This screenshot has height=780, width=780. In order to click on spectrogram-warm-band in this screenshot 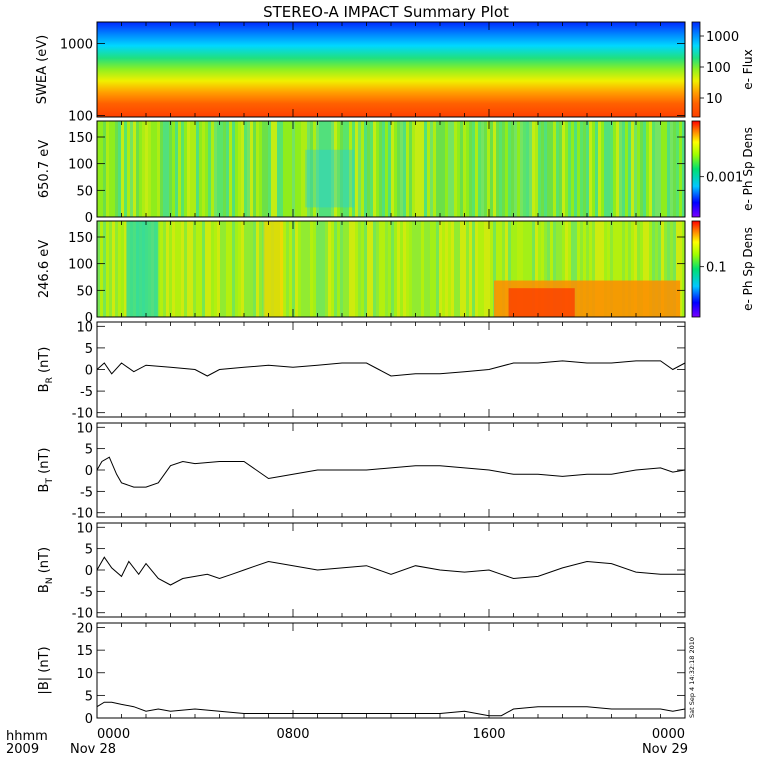, I will do `click(273, 269)`.